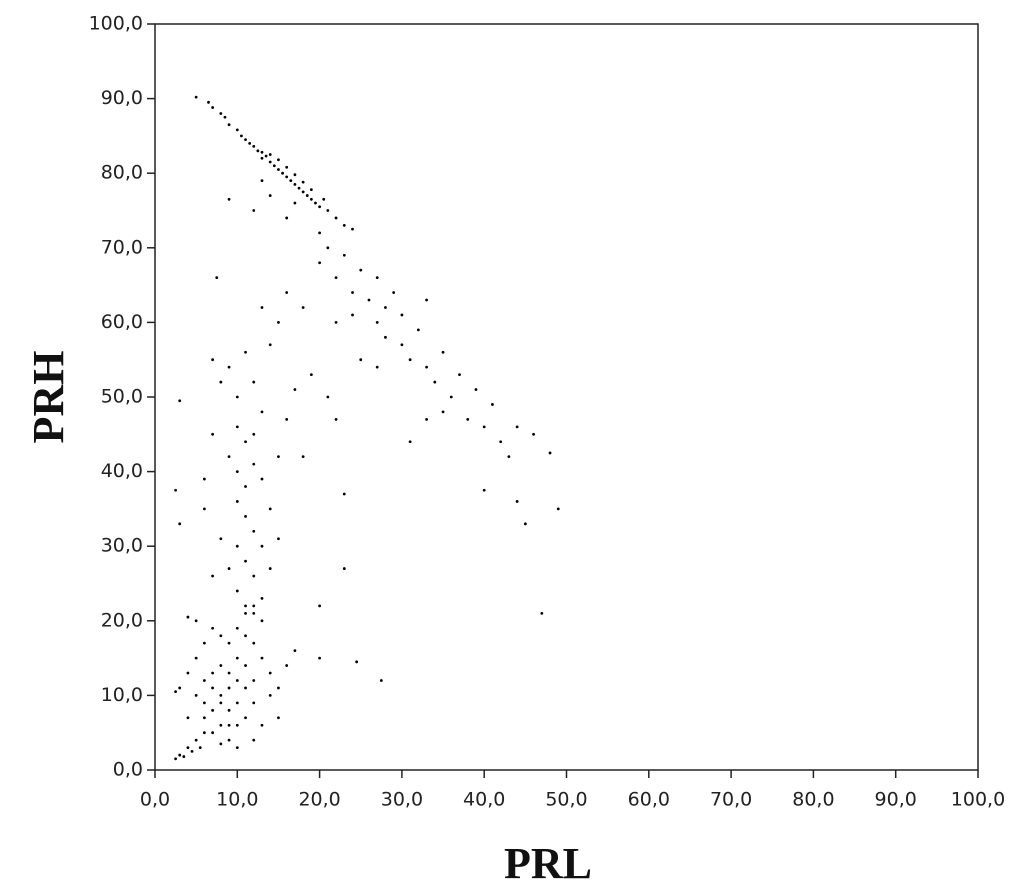 The image size is (1024, 892). I want to click on x-tick-label: 0,0, so click(155, 800).